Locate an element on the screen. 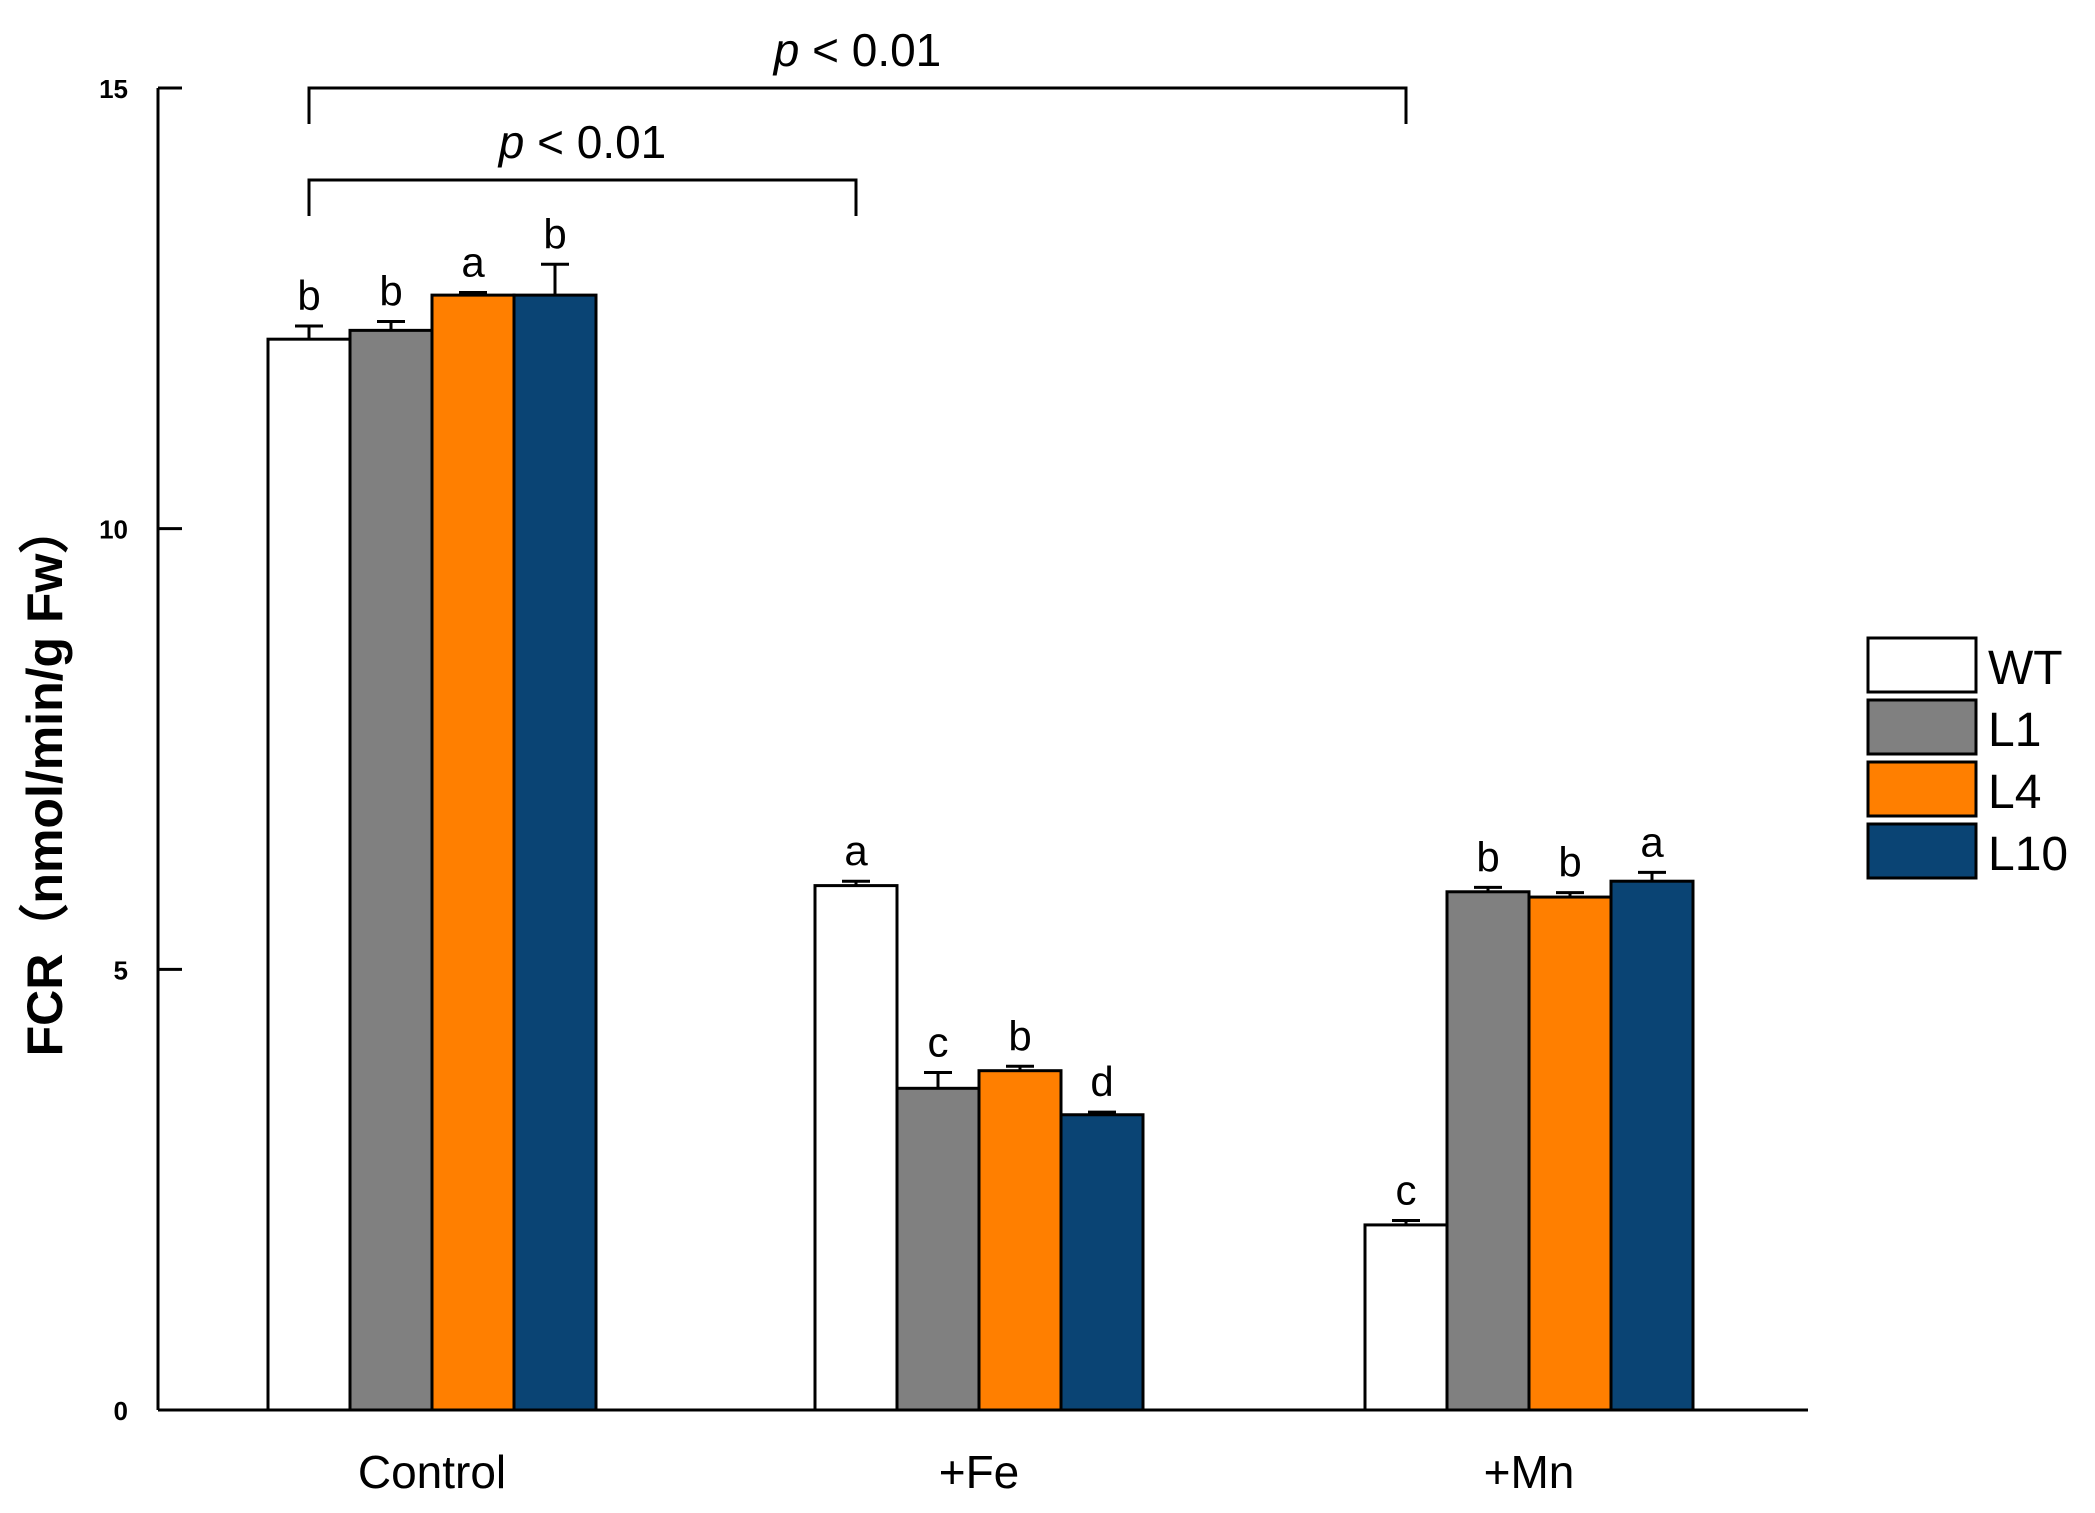 This screenshot has height=1513, width=2095. legend-swatch-l1 is located at coordinates (1922, 727).